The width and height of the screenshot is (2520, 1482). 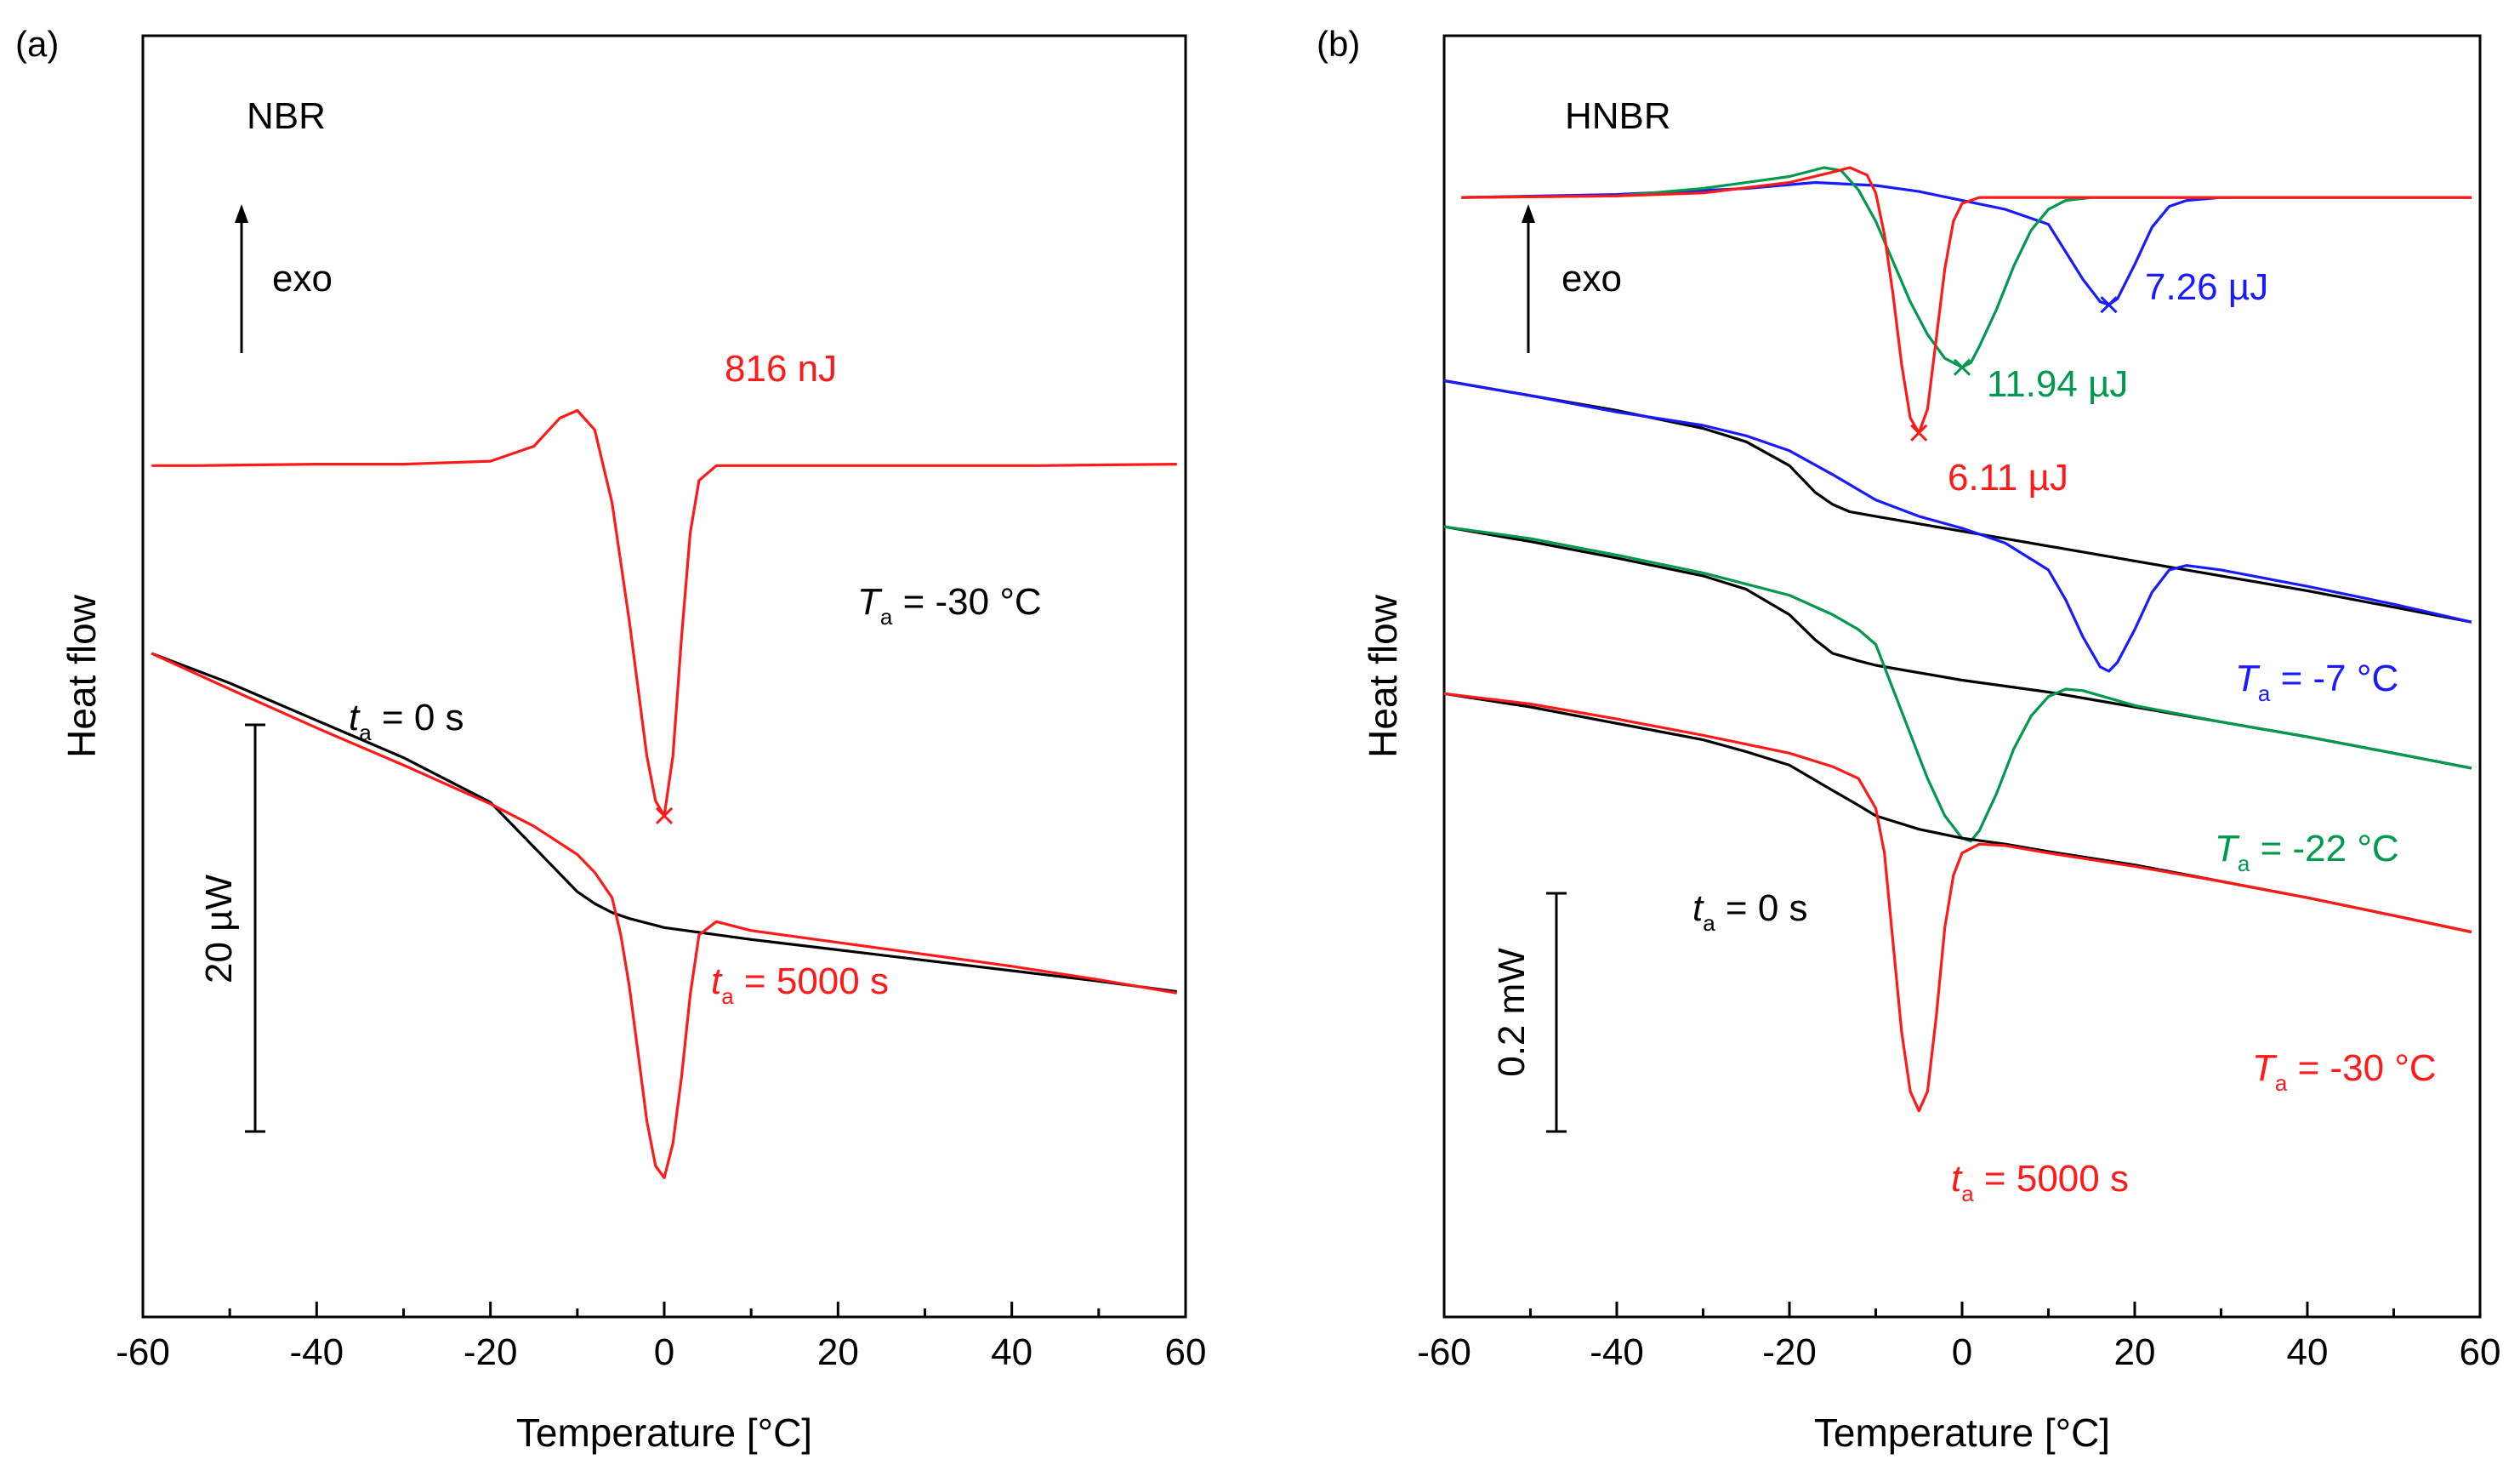 I want to click on panel-a-scale-bar-label: 20 µW, so click(x=219, y=930).